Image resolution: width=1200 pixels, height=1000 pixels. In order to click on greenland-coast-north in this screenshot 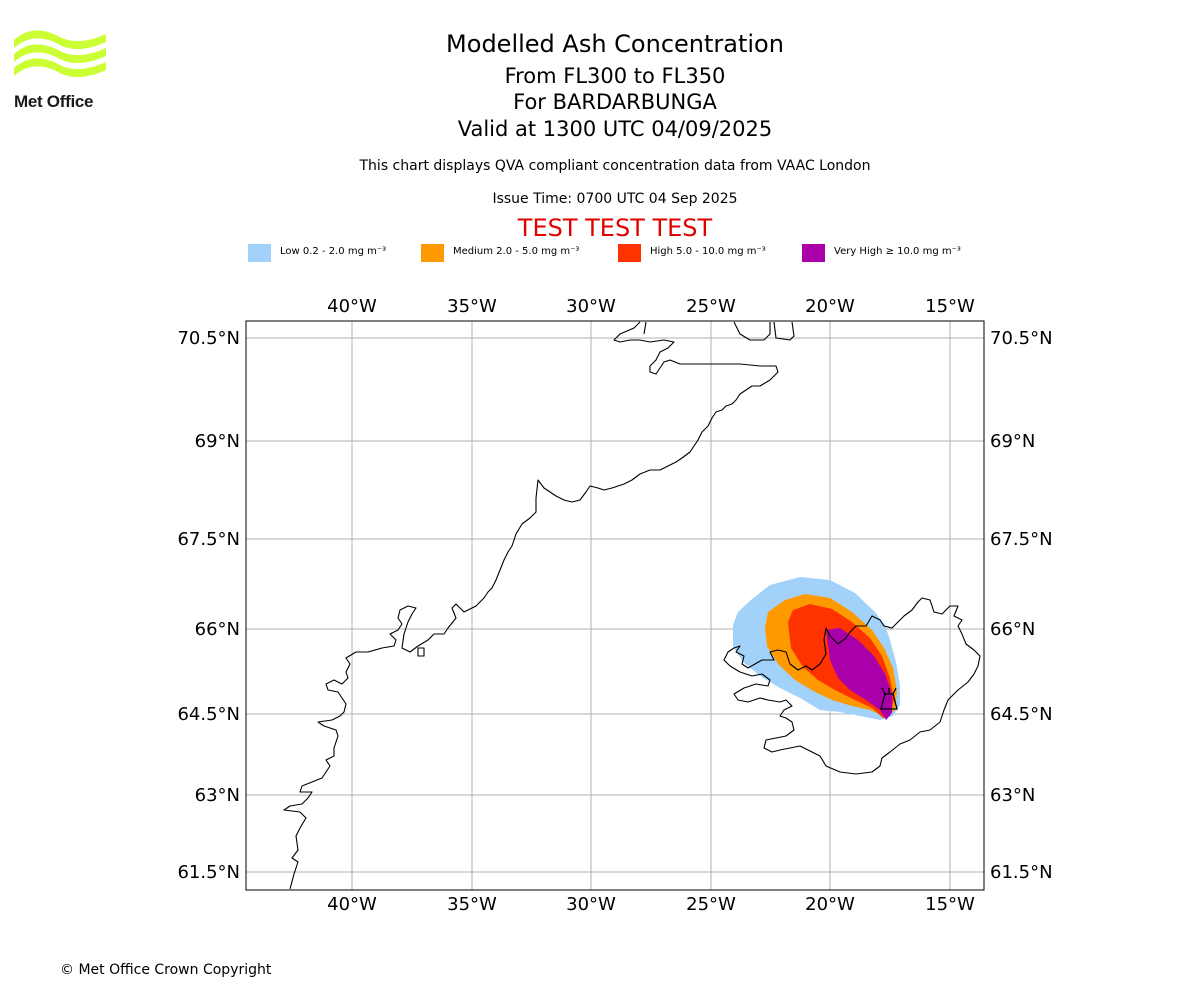, I will do `click(719, 331)`.